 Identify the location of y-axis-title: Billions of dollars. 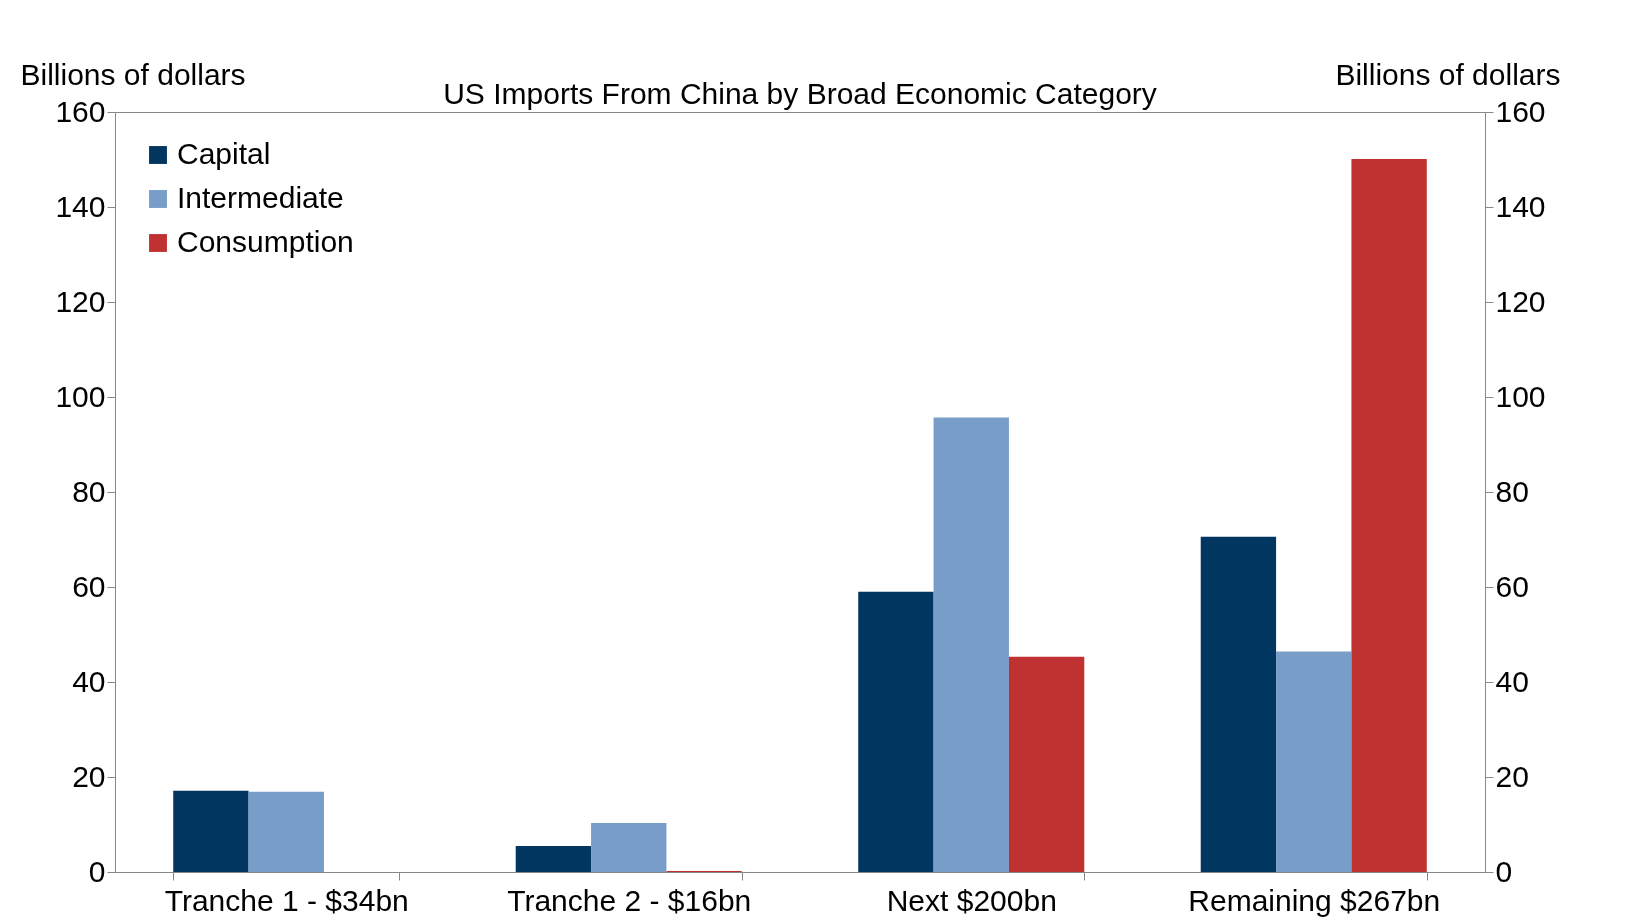
(133, 74).